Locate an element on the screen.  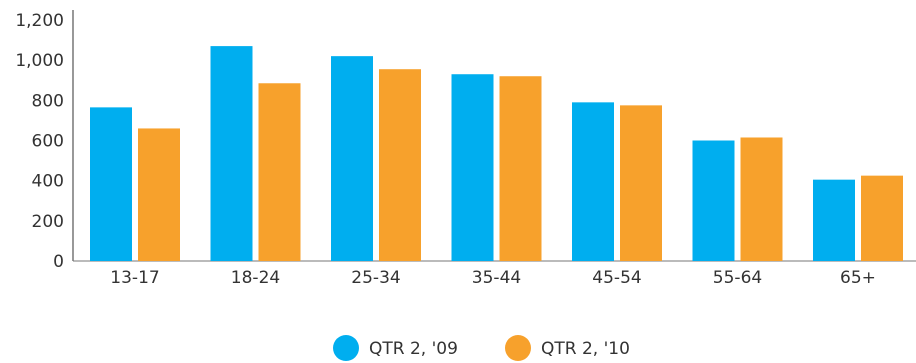
y-tick-label: 600 is located at coordinates (48, 142).